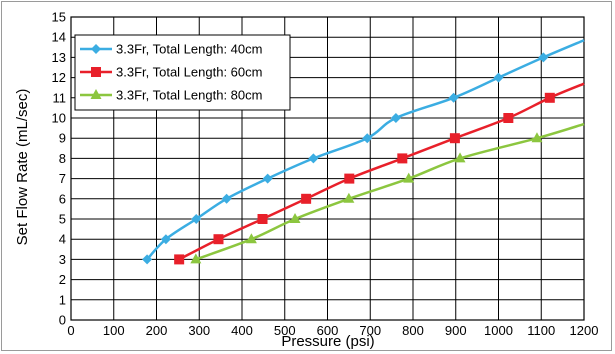  Describe the element at coordinates (189, 95) in the screenshot. I see `legend-label: 3.3Fr, Total Length: 80cm` at that location.